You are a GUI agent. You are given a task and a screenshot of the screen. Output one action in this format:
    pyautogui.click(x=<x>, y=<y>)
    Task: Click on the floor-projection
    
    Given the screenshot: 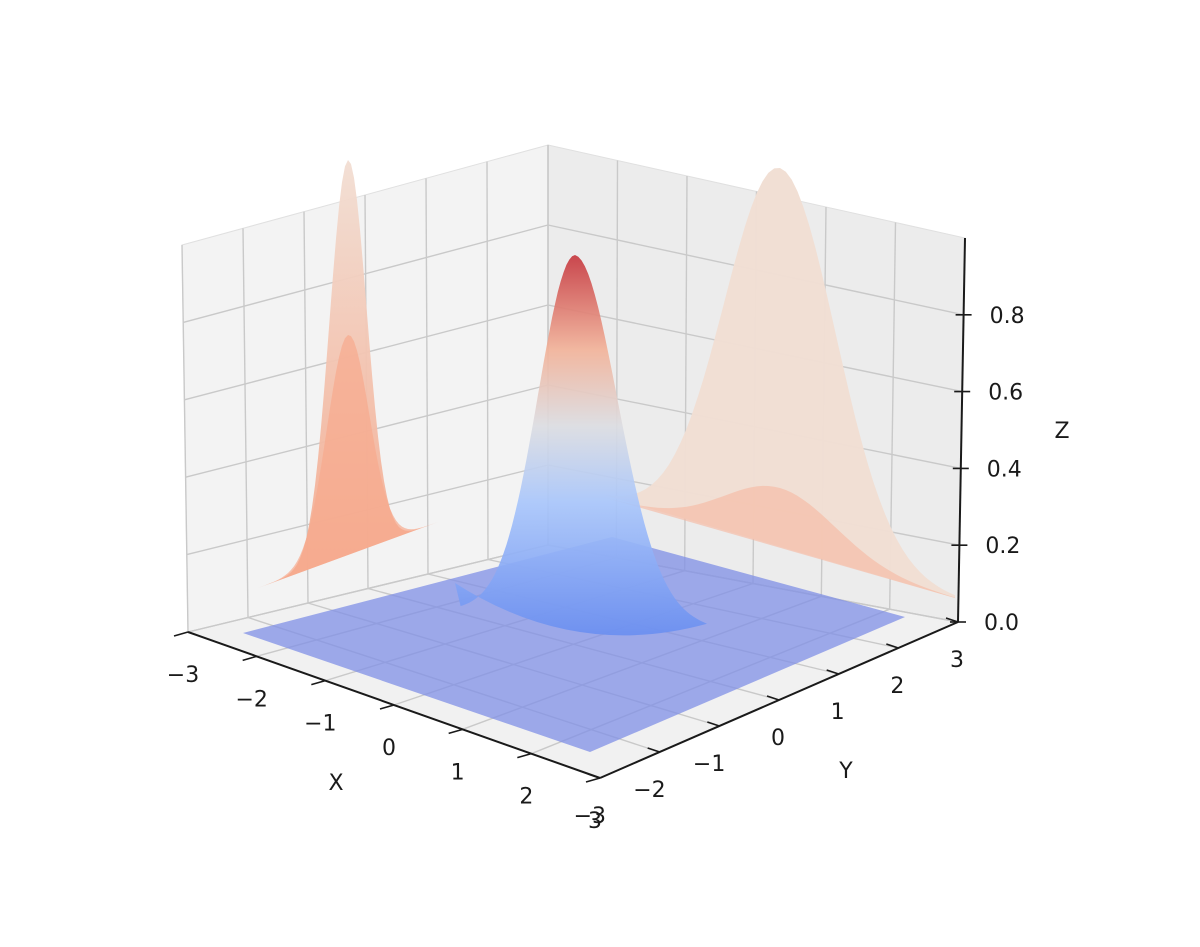 What is the action you would take?
    pyautogui.click(x=574, y=644)
    